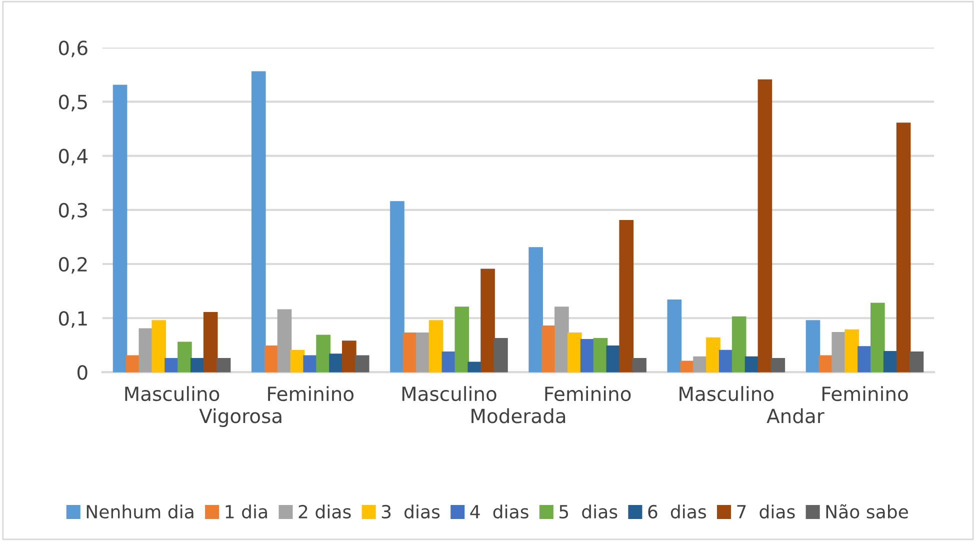 The width and height of the screenshot is (976, 541). I want to click on legend-label: 3 dias, so click(411, 511).